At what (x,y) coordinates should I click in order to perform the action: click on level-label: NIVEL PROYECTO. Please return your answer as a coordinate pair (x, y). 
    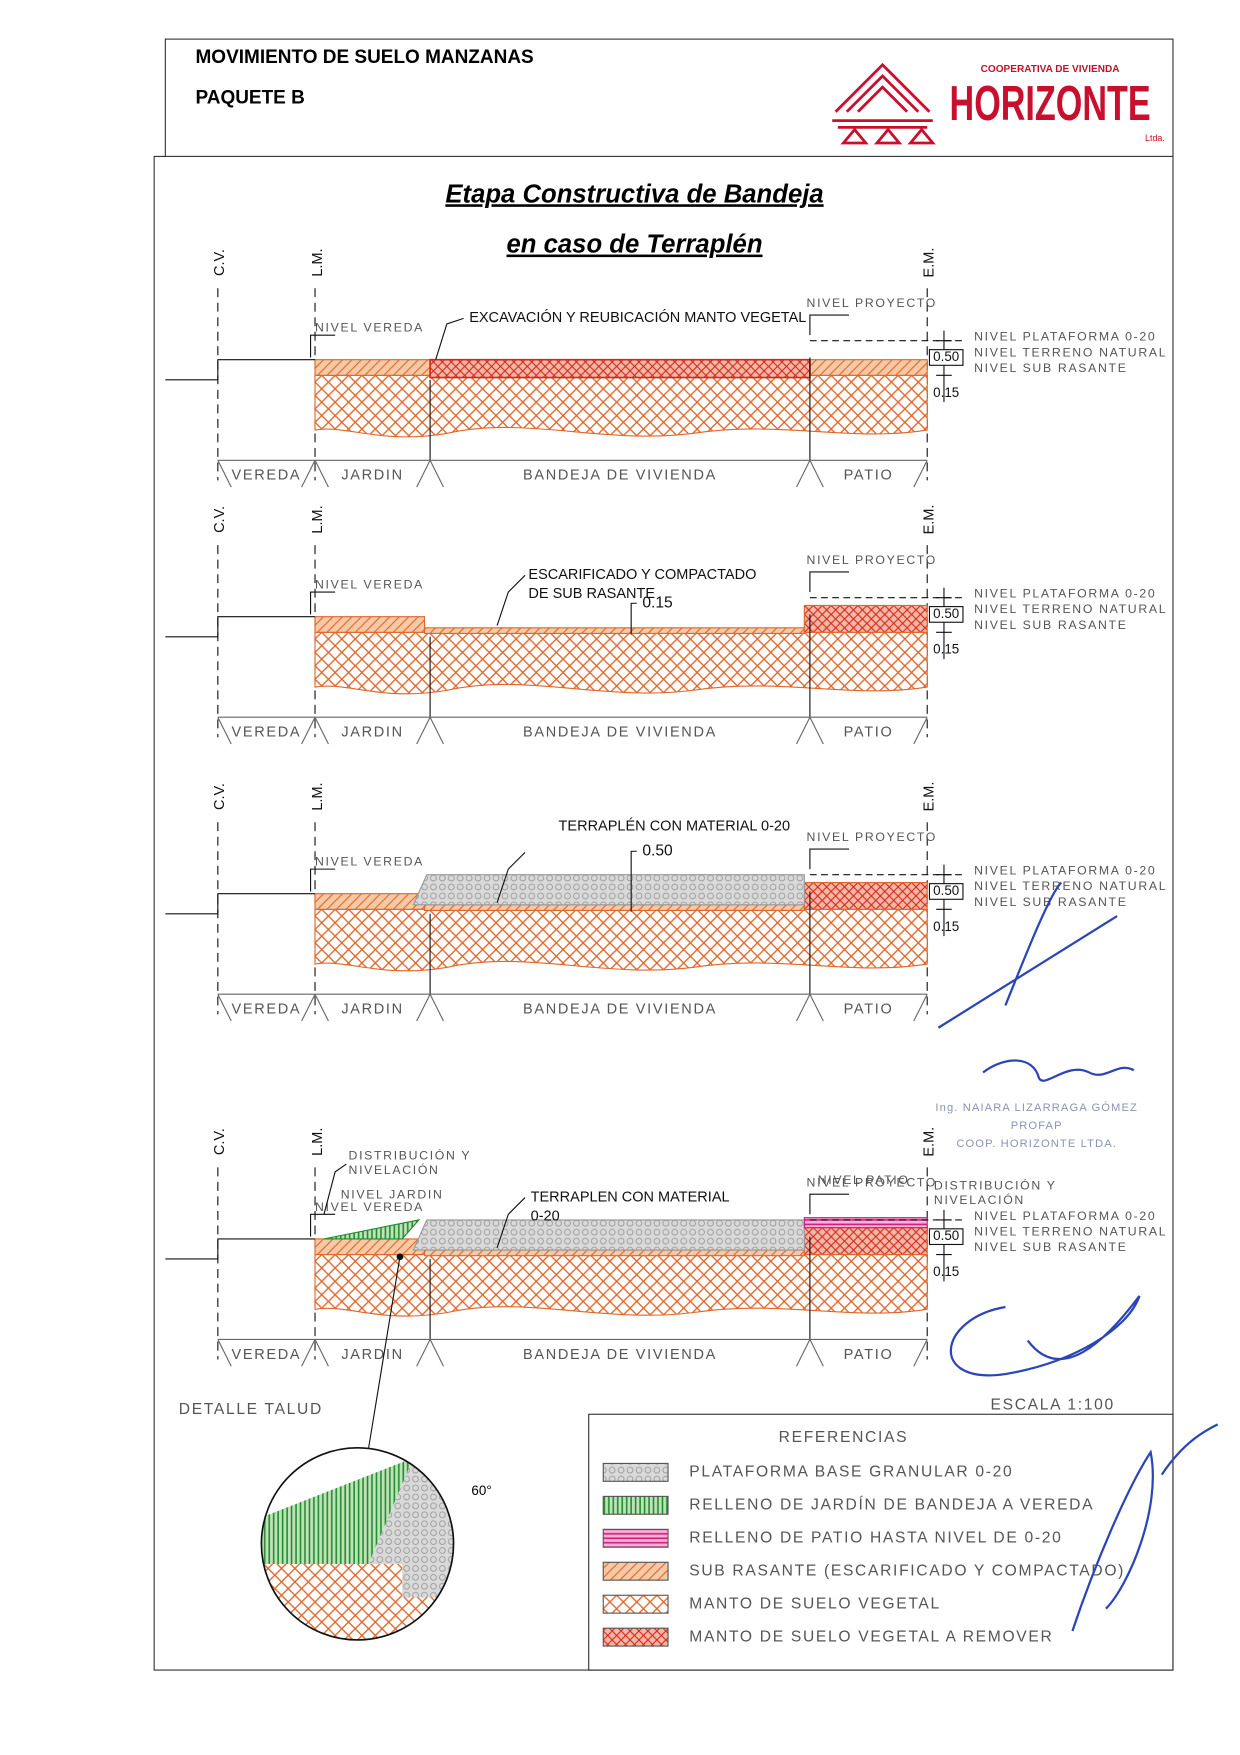
    Looking at the image, I should click on (872, 837).